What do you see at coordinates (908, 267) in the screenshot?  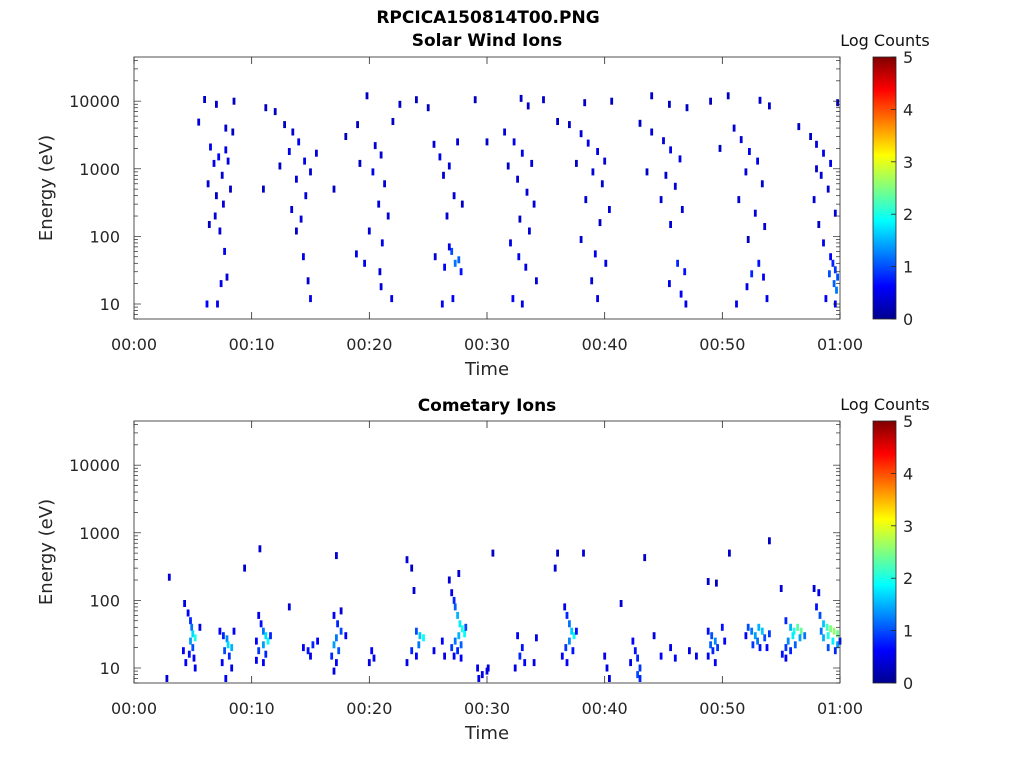 I see `colorbar-tick-label: 1` at bounding box center [908, 267].